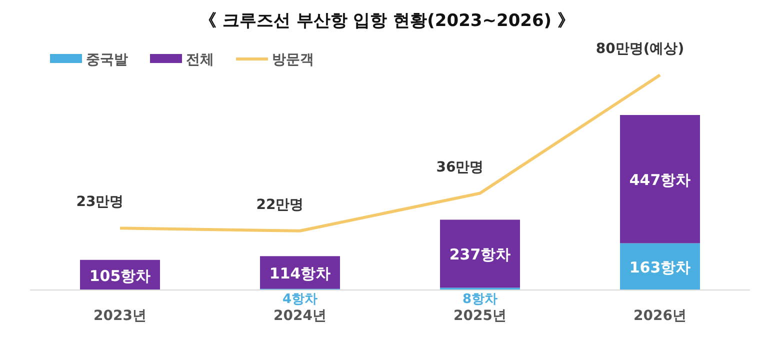  What do you see at coordinates (293, 60) in the screenshot?
I see `legend-label: 방문객` at bounding box center [293, 60].